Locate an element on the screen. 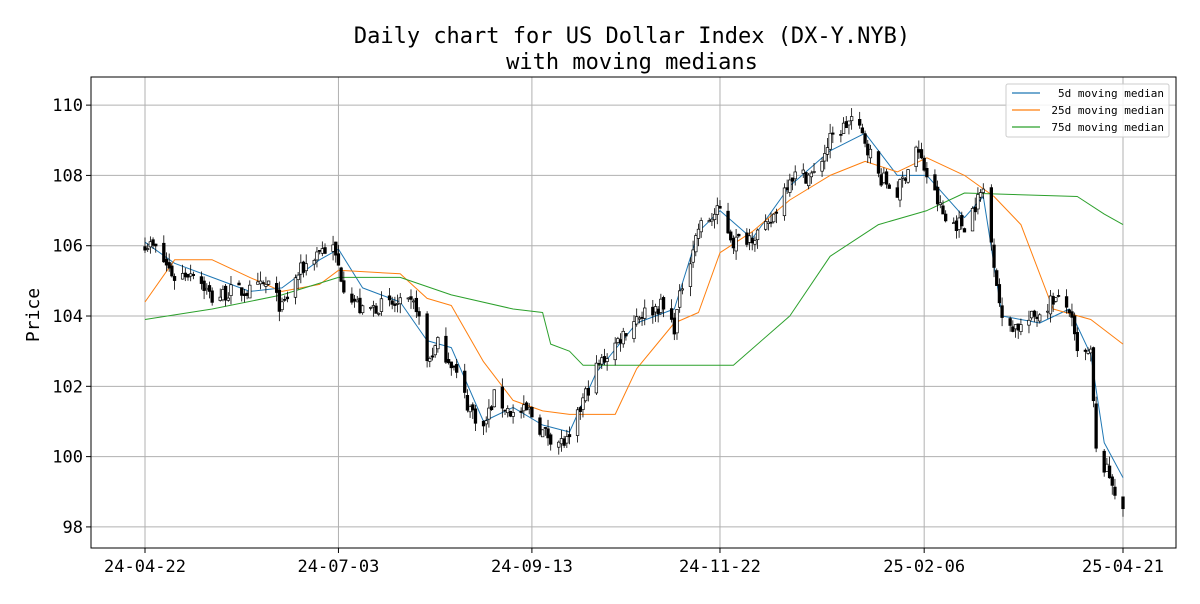 The height and width of the screenshot is (604, 1200). y-tick-label: 106 is located at coordinates (67, 247).